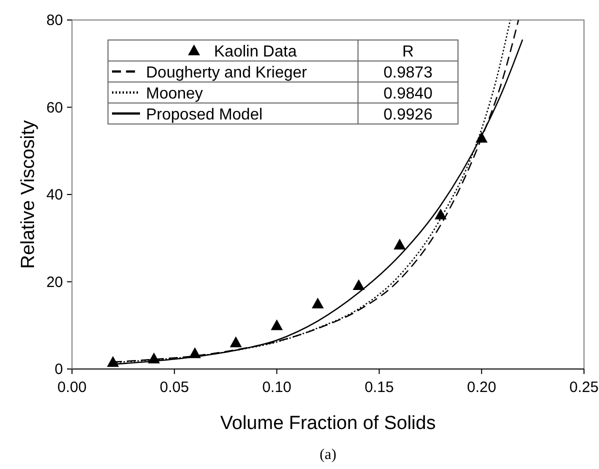 This screenshot has height=469, width=599. What do you see at coordinates (408, 115) in the screenshot?
I see `annotation: 0.9926` at bounding box center [408, 115].